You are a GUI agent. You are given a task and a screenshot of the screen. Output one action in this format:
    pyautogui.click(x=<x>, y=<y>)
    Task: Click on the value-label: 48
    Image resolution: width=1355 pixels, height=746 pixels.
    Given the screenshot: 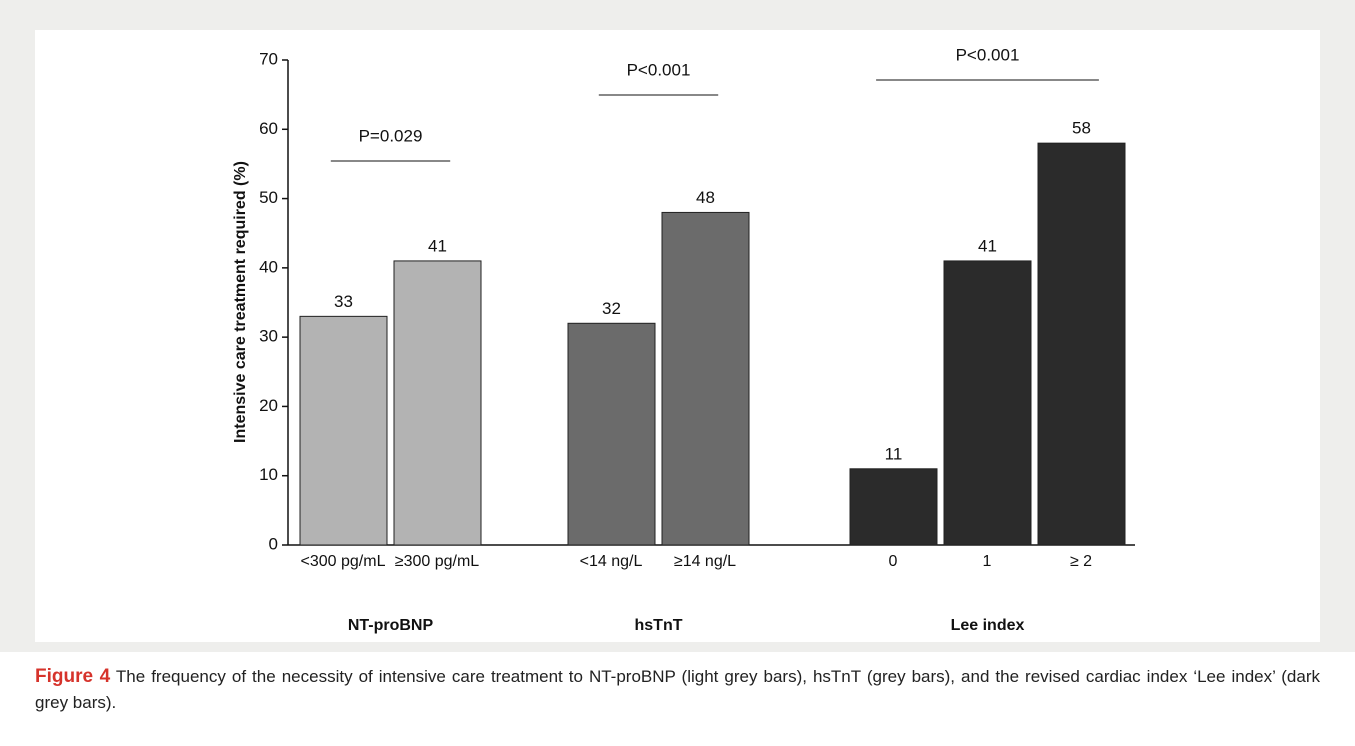 What is the action you would take?
    pyautogui.click(x=705, y=197)
    